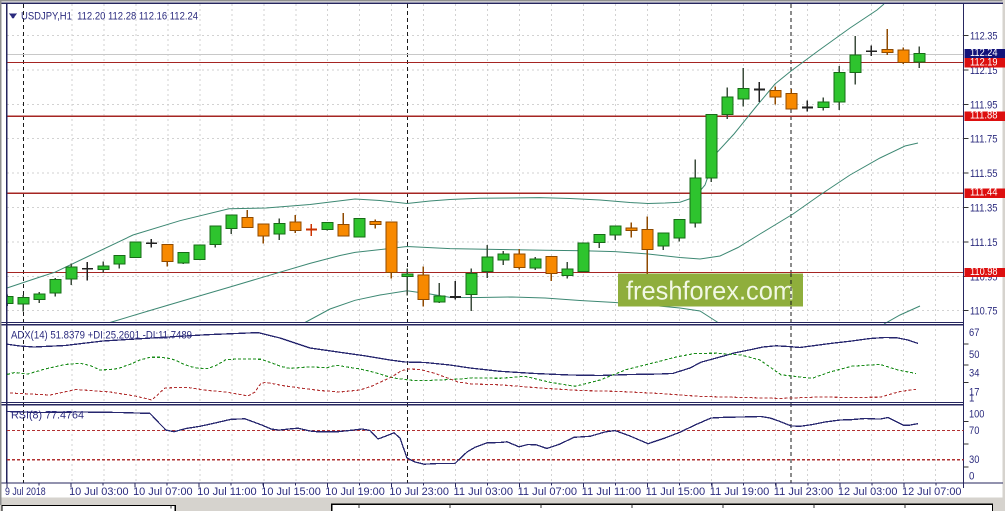  Describe the element at coordinates (710, 291) in the screenshot. I see `svg-text: freshforex.com` at that location.